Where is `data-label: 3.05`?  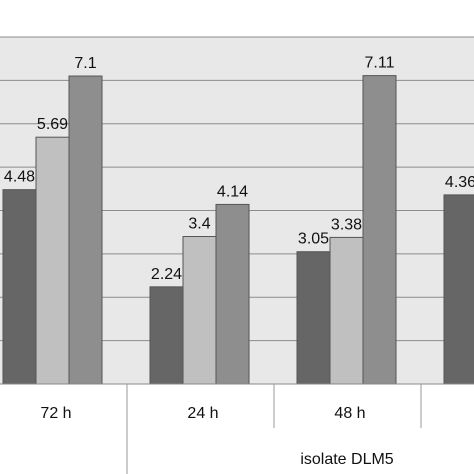
data-label: 3.05 is located at coordinates (313, 239).